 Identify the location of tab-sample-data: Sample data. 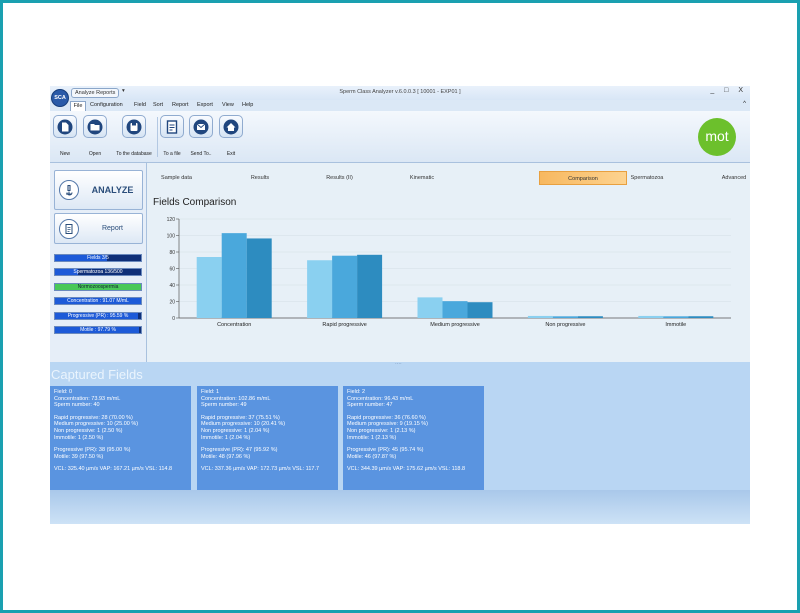
(176, 178).